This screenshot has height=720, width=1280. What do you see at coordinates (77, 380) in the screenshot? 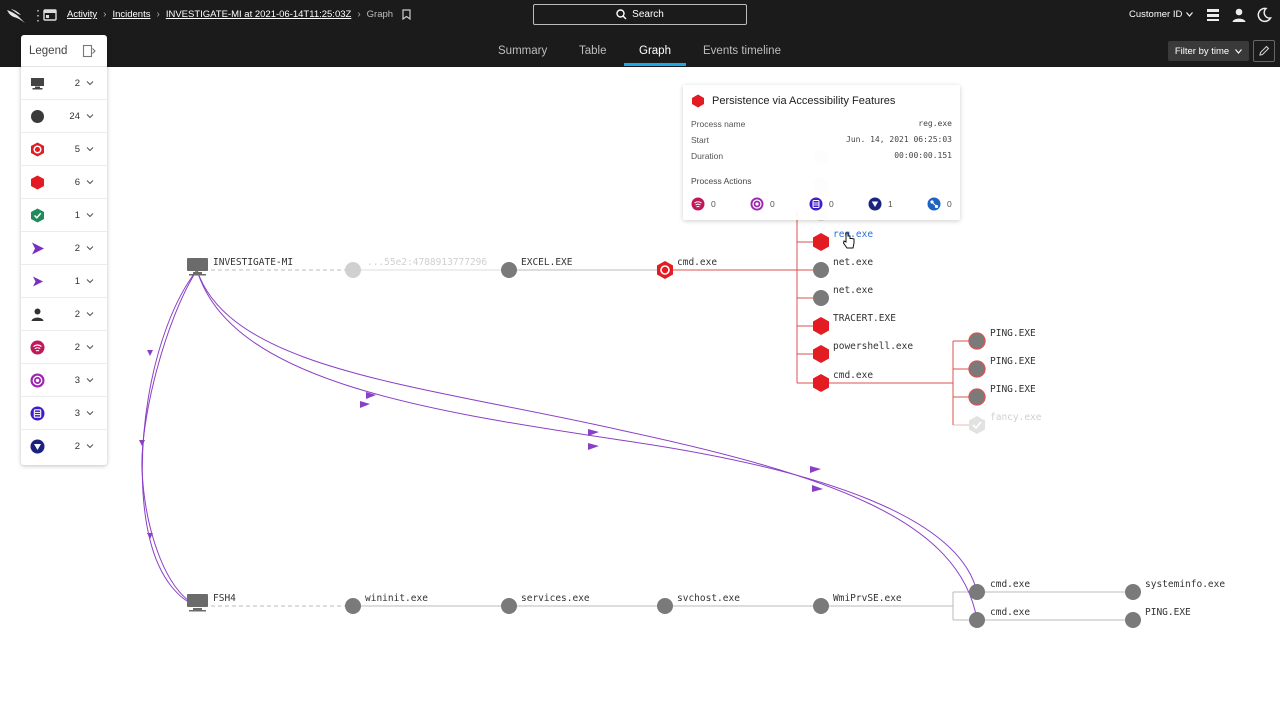
I see `legend-count: 3` at bounding box center [77, 380].